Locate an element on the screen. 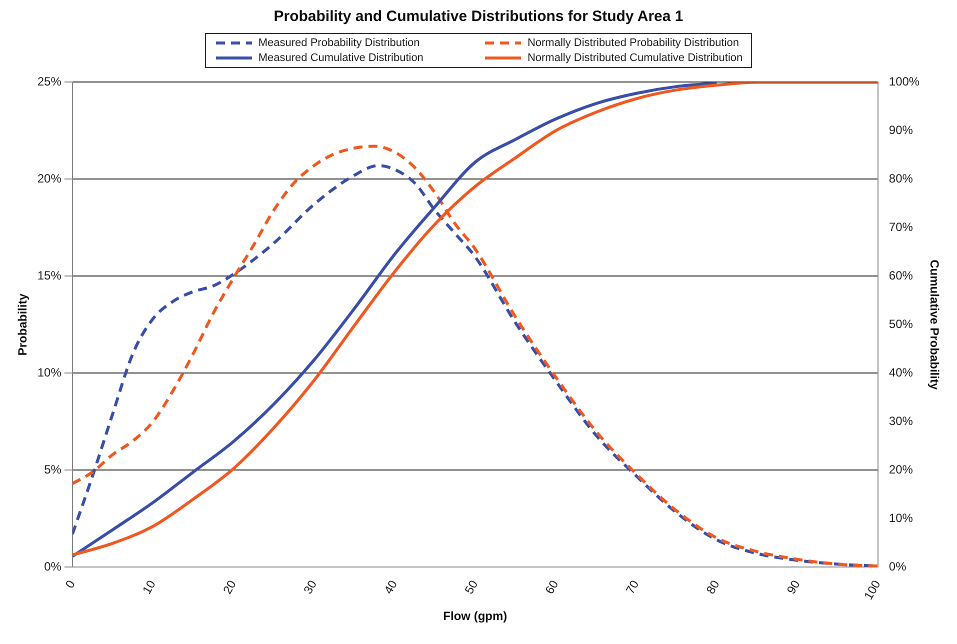 Image resolution: width=957 pixels, height=644 pixels. y-tick-label: 20% is located at coordinates (49, 178).